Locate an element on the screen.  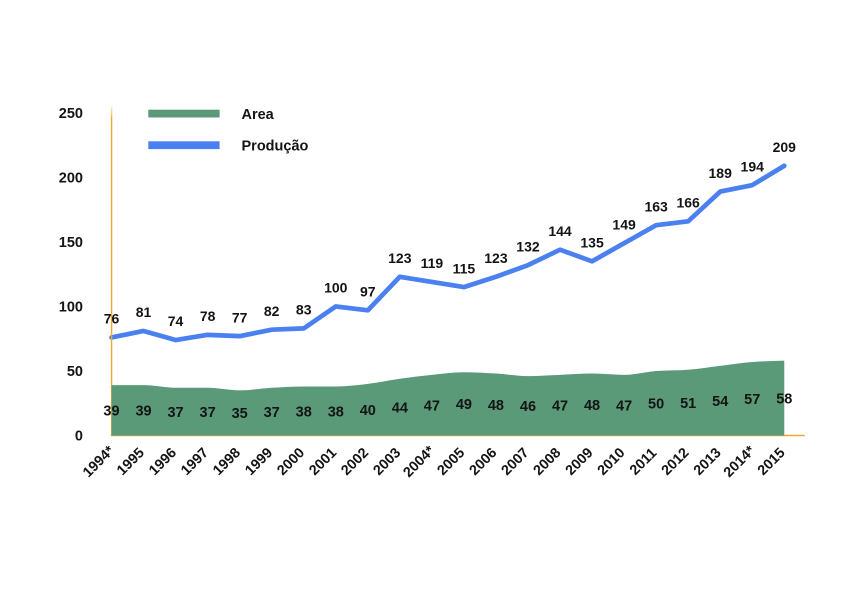
svg-text: 119 is located at coordinates (432, 263).